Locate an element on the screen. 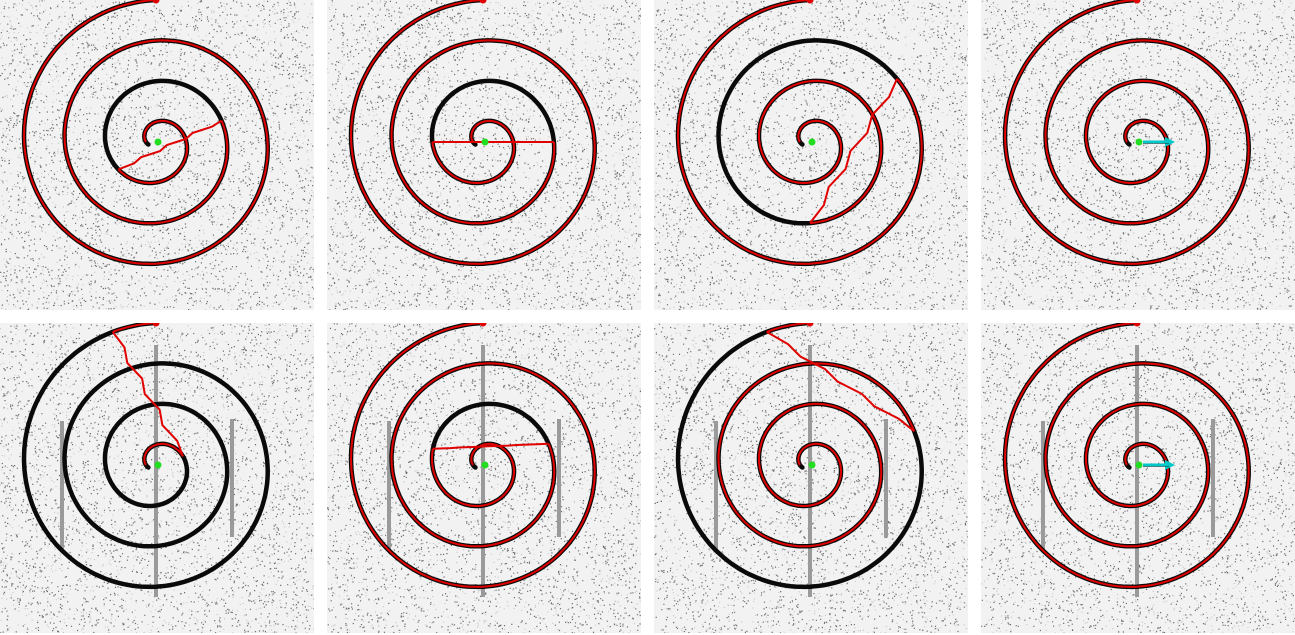 The height and width of the screenshot is (635, 1295). panel-r1-c4 is located at coordinates (1138, 155).